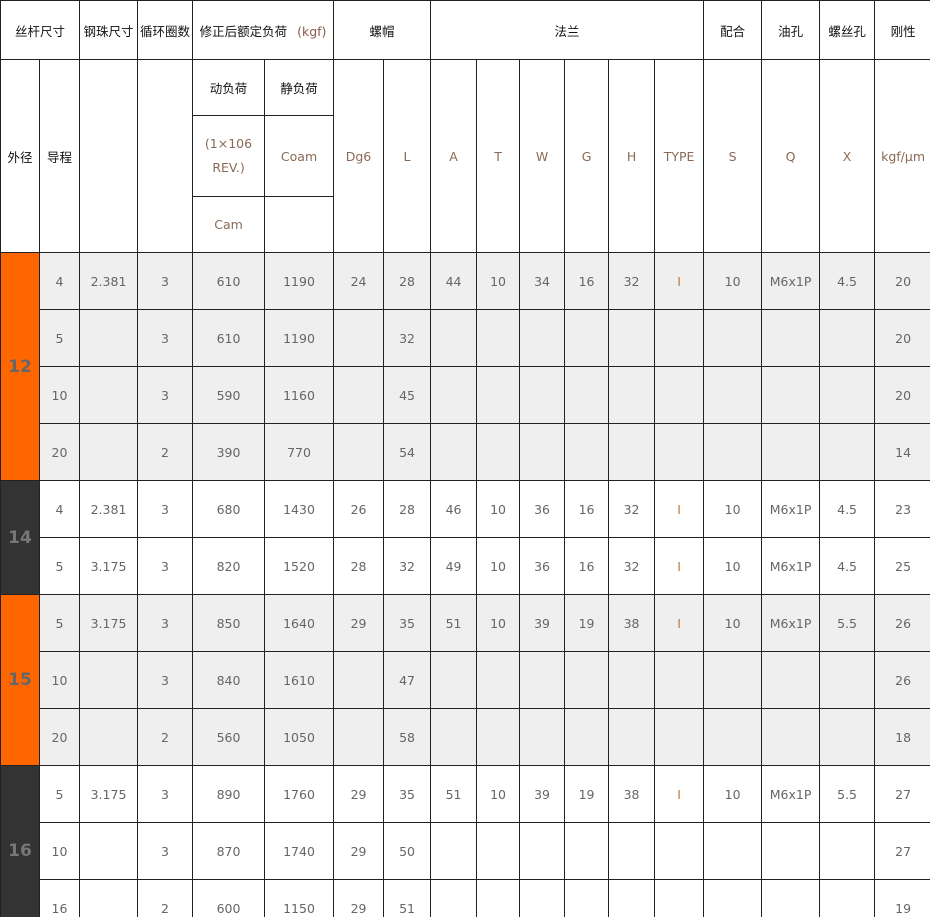 The height and width of the screenshot is (917, 930). I want to click on outer-dia-cell: 15, so click(20, 680).